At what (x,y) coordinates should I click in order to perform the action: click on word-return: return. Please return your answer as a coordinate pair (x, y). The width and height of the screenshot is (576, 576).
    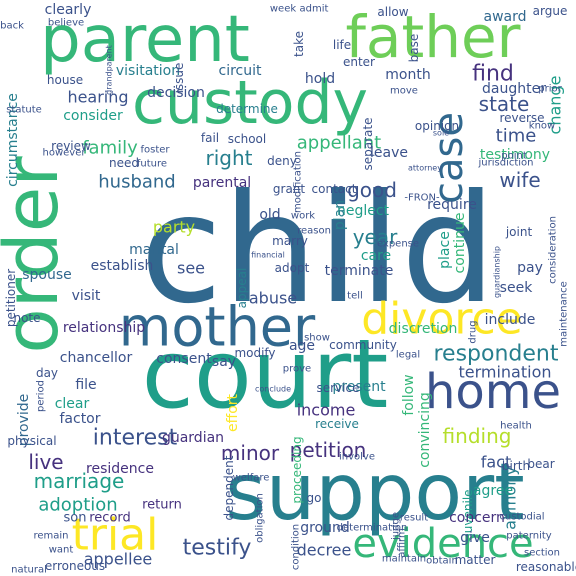
    Looking at the image, I should click on (162, 505).